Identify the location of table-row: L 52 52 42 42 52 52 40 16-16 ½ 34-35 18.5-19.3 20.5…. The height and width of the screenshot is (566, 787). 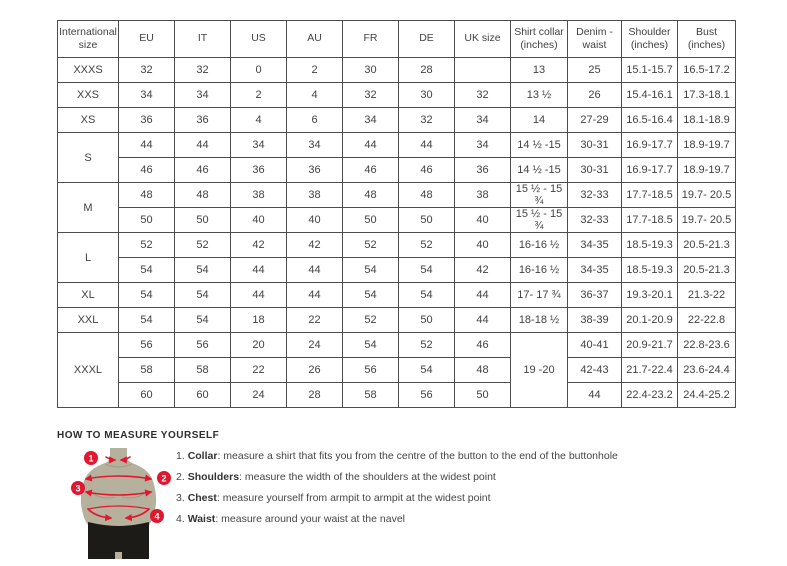
(396, 257).